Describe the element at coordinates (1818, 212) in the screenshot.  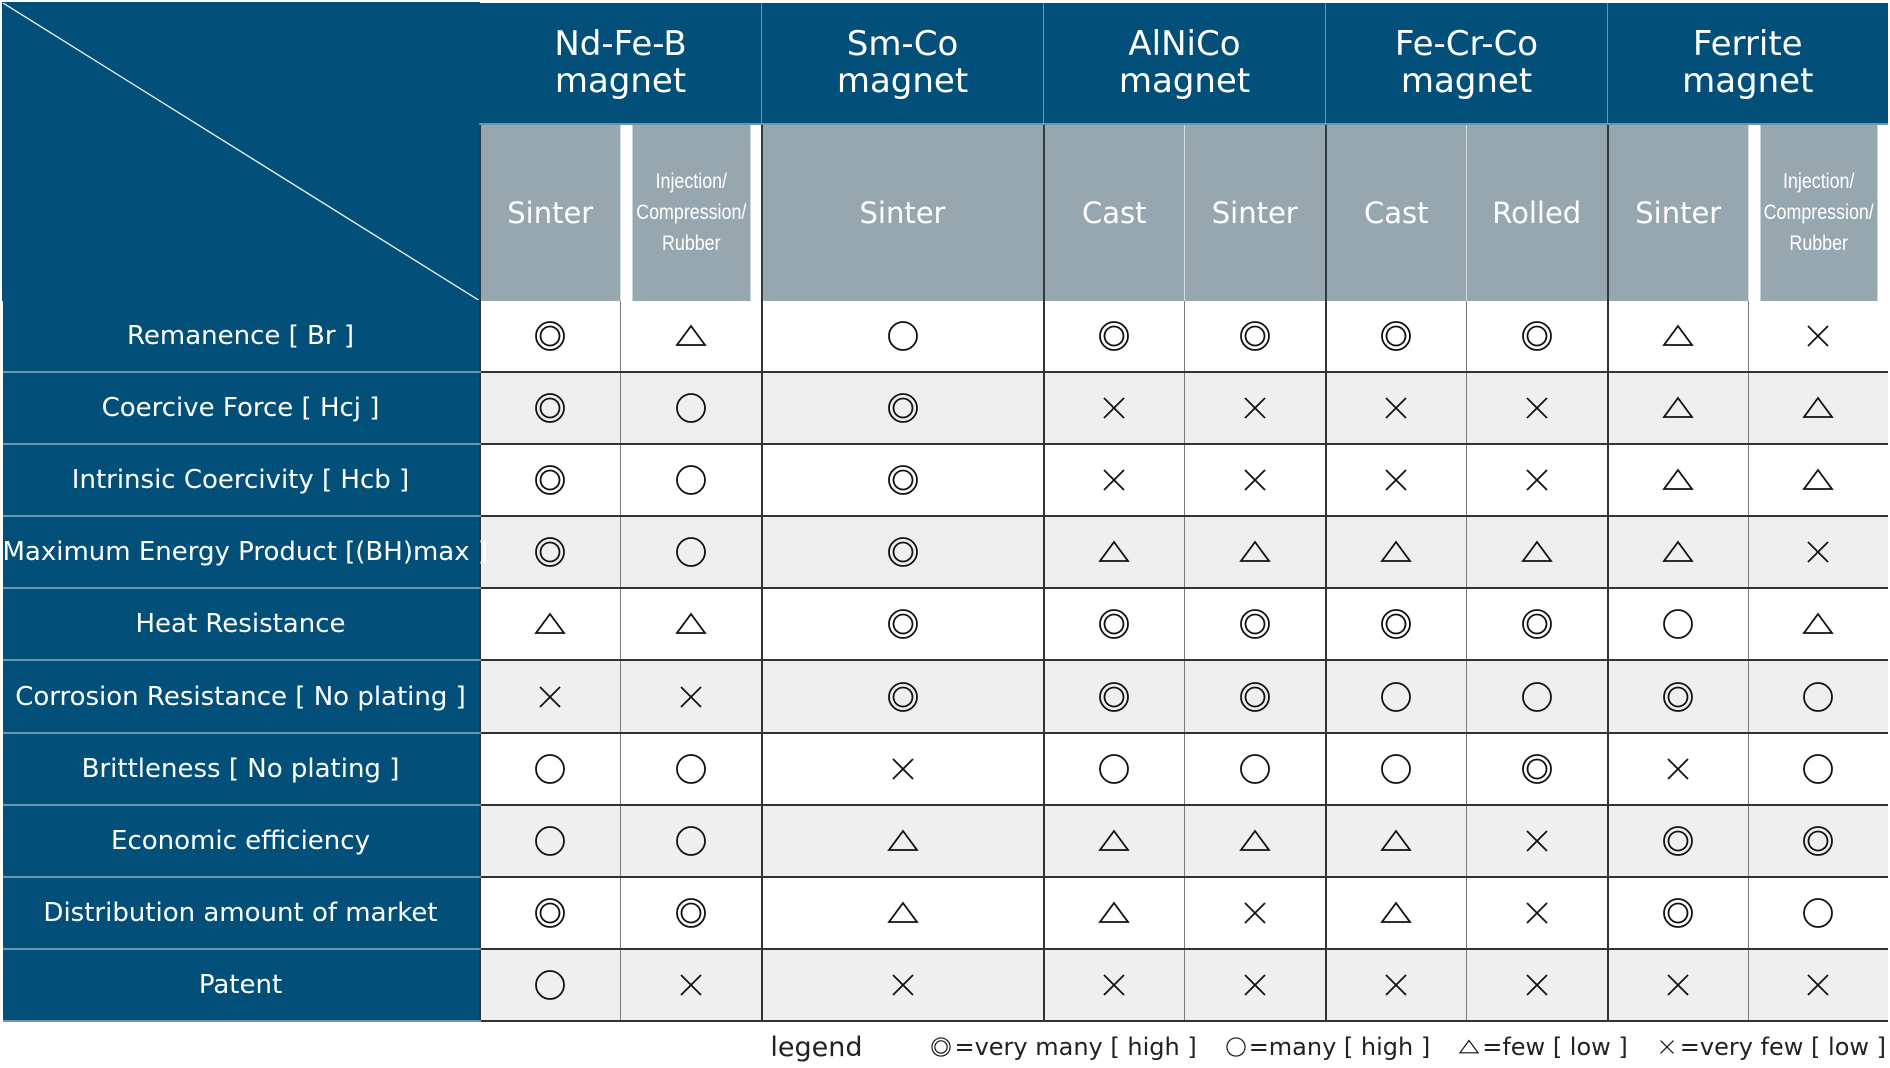
I see `process-label: Injection/ Compression/ Rubber` at that location.